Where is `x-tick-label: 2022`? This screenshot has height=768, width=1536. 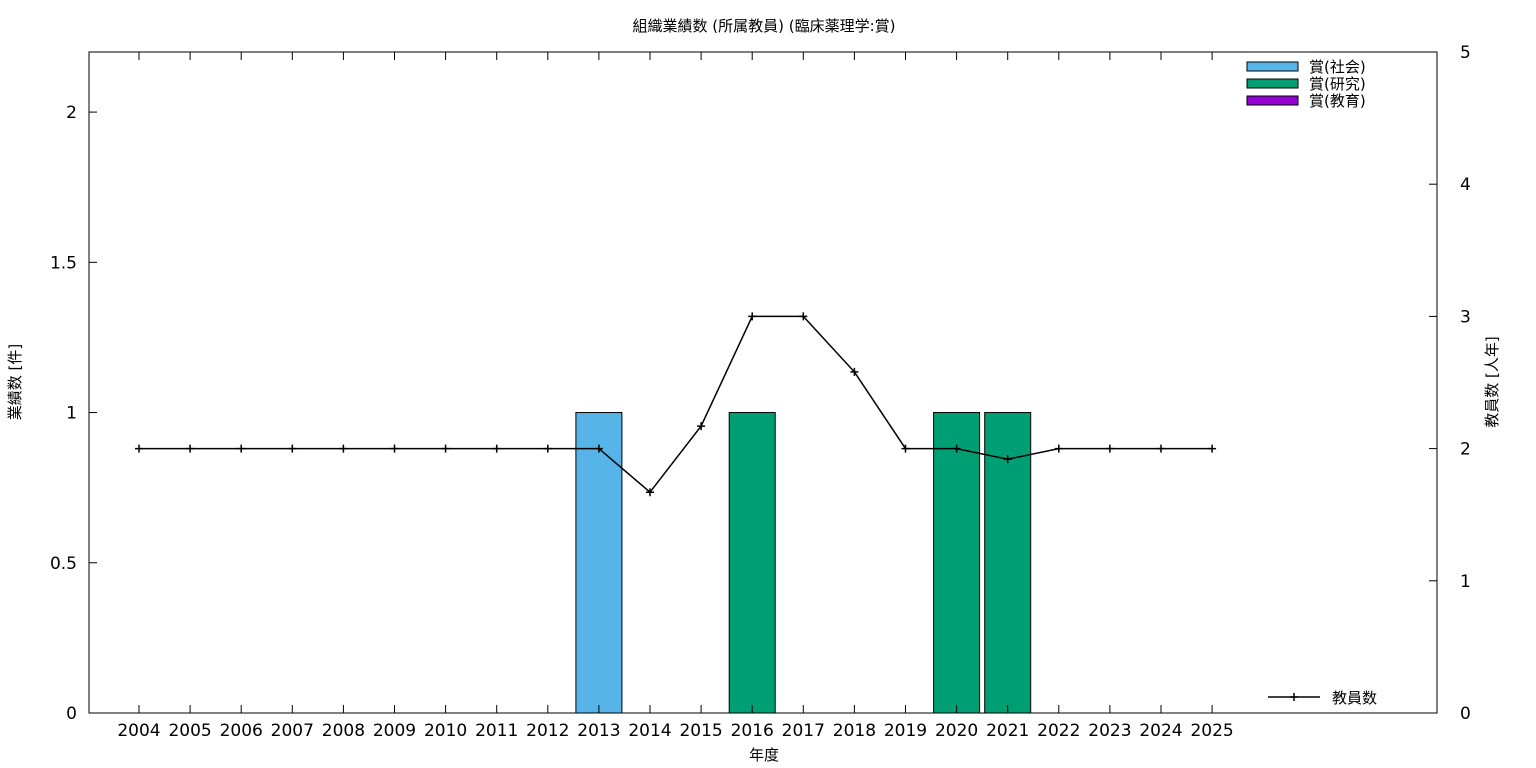
x-tick-label: 2022 is located at coordinates (1058, 731).